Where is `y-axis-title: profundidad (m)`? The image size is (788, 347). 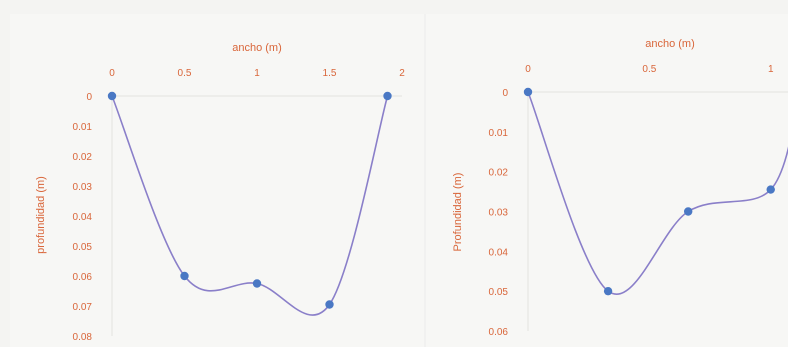
y-axis-title: profundidad (m) is located at coordinates (41, 215).